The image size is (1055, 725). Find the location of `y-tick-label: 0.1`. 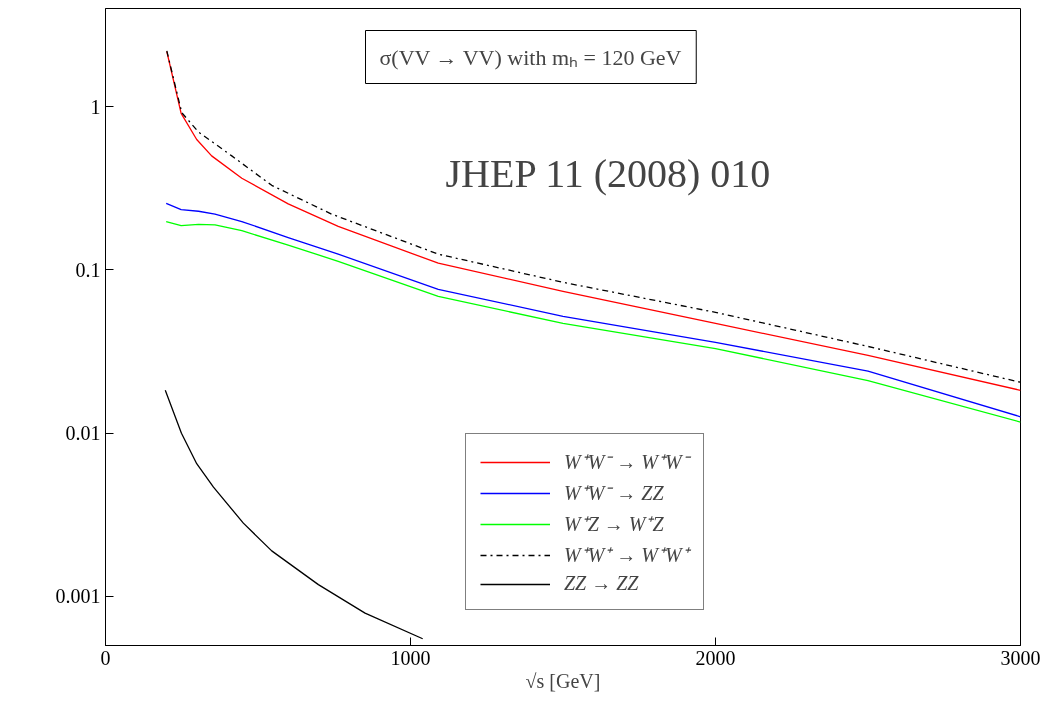

y-tick-label: 0.1 is located at coordinates (88, 269).